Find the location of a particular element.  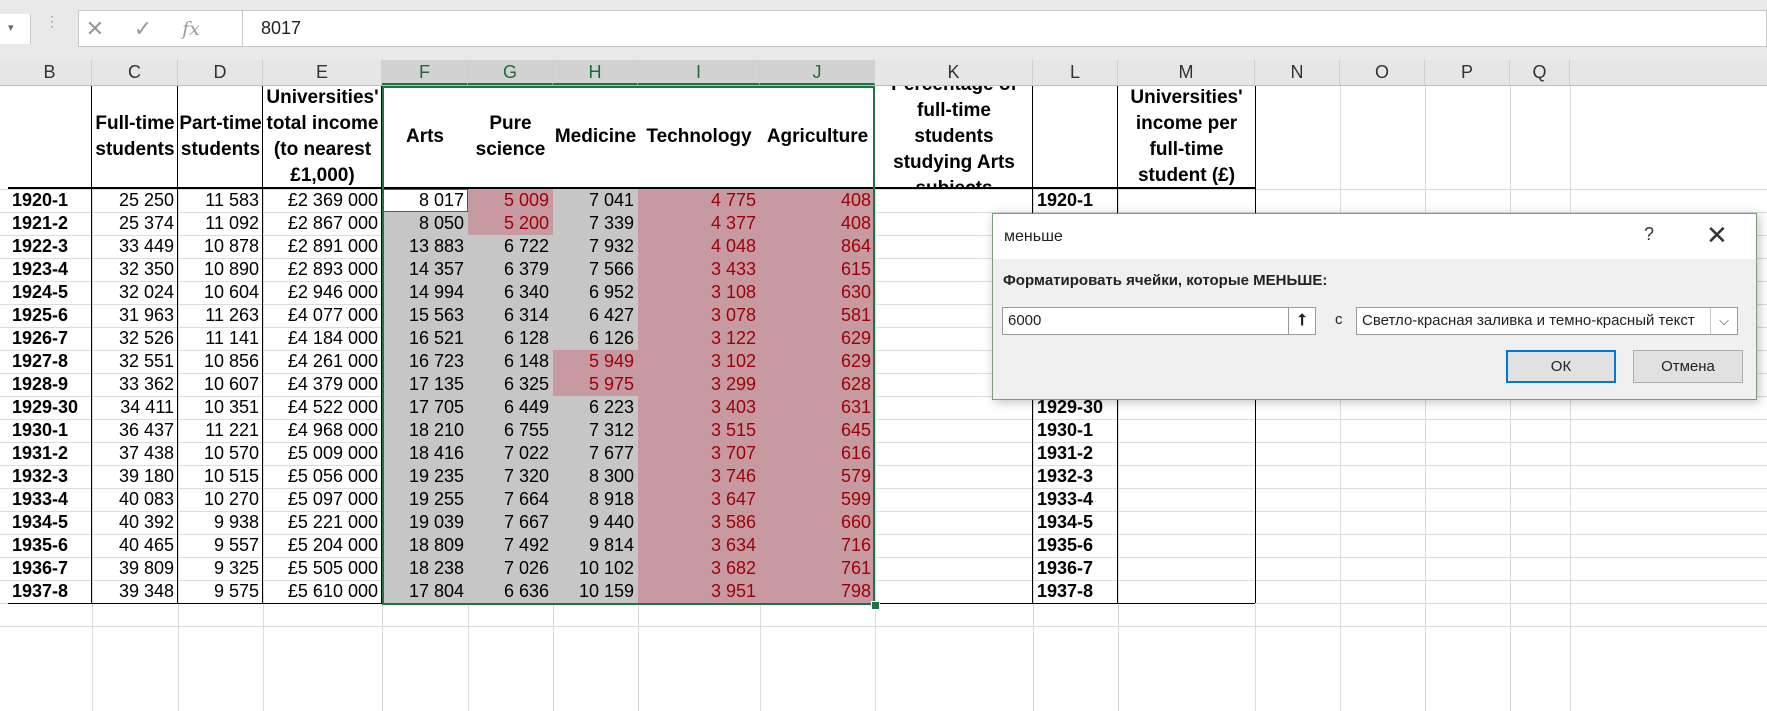

data-cell-inc: £4 968 000 is located at coordinates (332, 430).